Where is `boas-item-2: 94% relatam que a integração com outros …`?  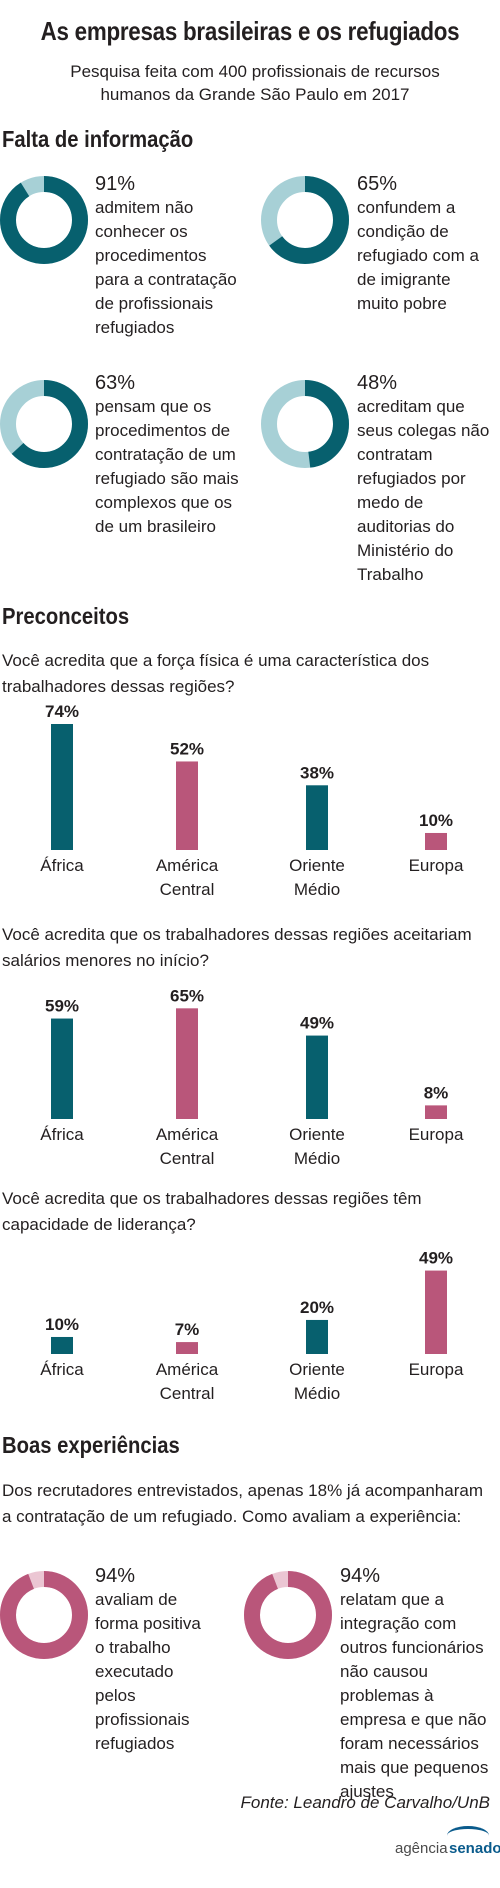 boas-item-2: 94% relatam que a integração com outros … is located at coordinates (419, 1684).